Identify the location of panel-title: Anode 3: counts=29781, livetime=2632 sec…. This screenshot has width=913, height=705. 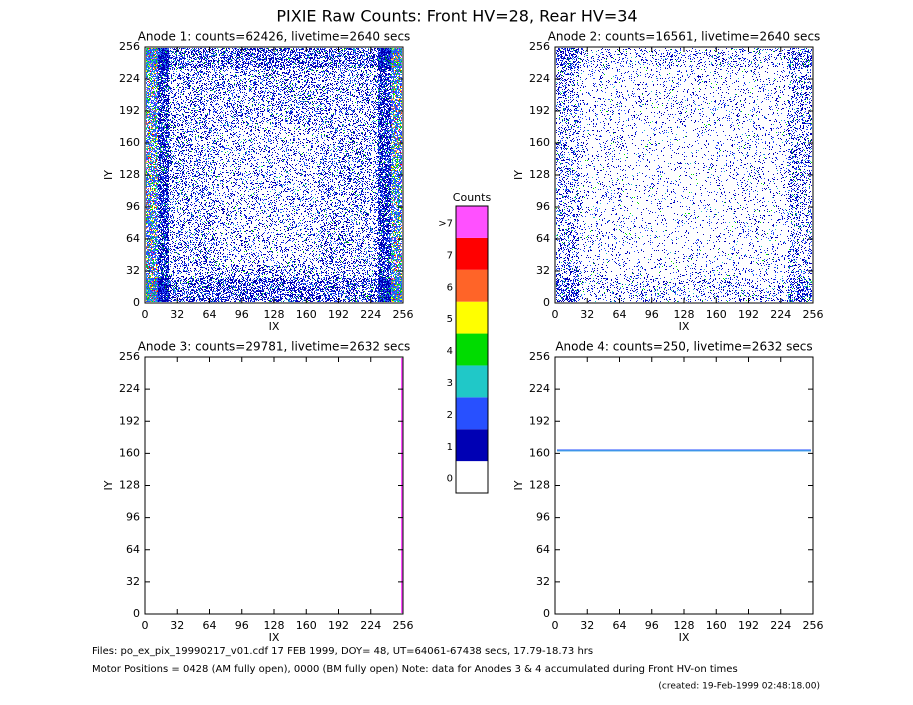
(274, 347).